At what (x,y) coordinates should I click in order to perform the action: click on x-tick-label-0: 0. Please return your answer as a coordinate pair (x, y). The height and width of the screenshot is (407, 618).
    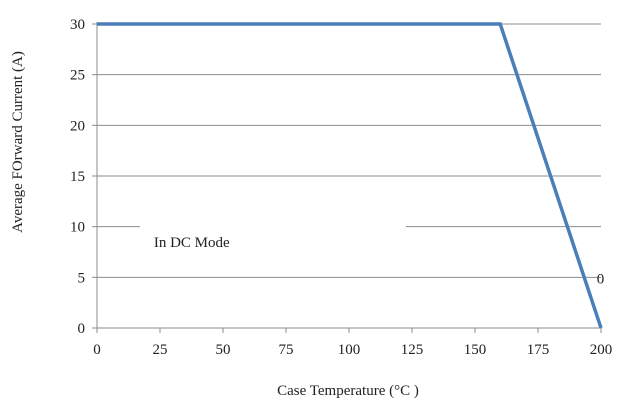
    Looking at the image, I should click on (97, 350).